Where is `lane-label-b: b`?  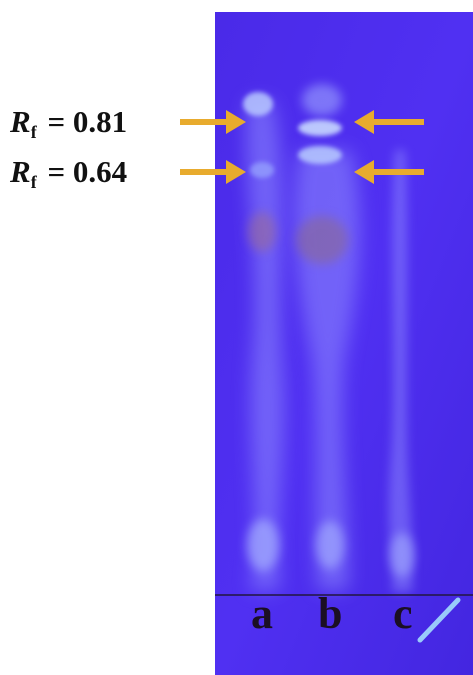 lane-label-b: b is located at coordinates (330, 613).